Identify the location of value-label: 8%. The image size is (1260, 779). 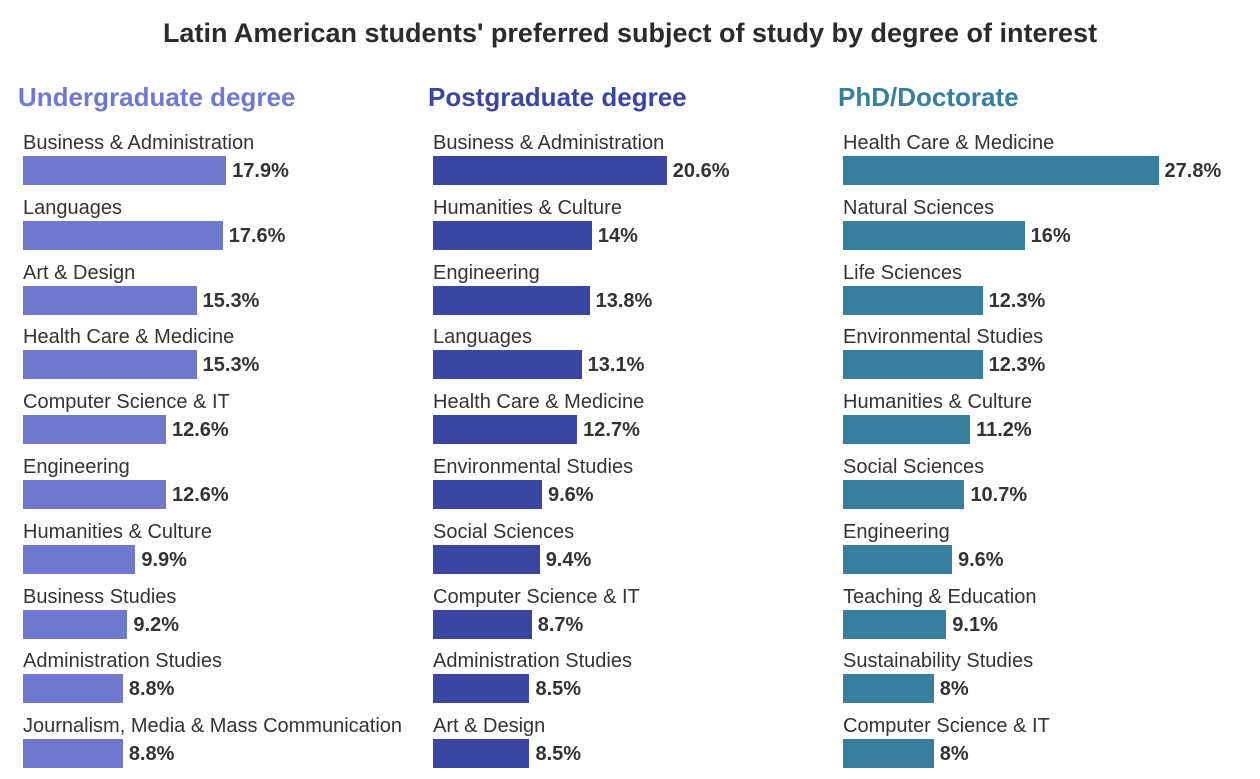
(954, 754).